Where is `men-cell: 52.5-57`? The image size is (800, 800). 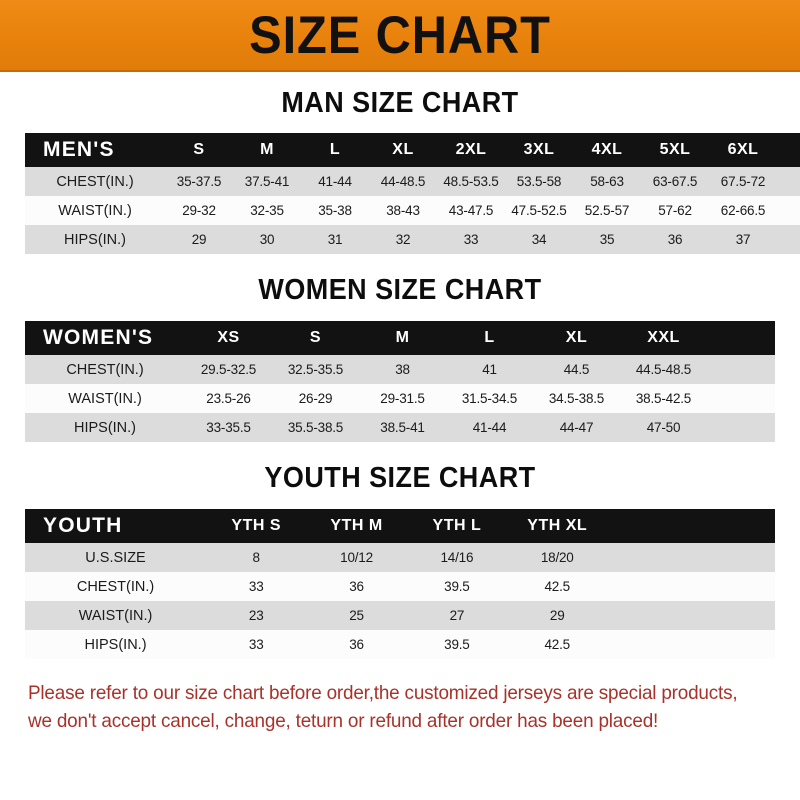 men-cell: 52.5-57 is located at coordinates (607, 210).